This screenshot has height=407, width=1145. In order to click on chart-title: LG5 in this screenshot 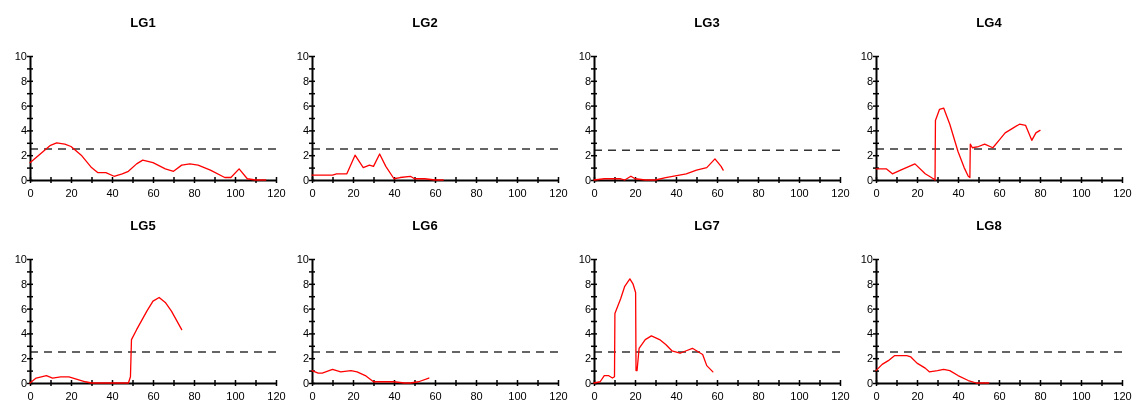, I will do `click(143, 225)`.